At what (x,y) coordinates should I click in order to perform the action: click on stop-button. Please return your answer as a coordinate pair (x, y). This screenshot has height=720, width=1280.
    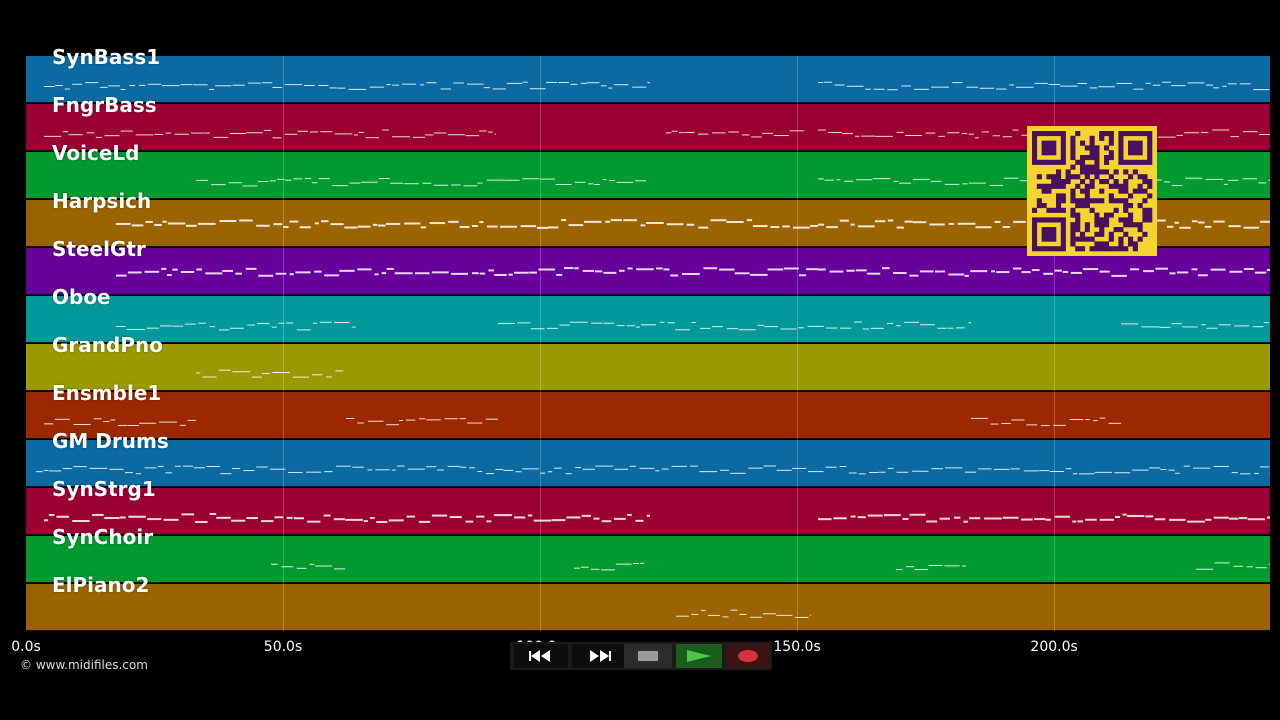
    Looking at the image, I should click on (648, 656).